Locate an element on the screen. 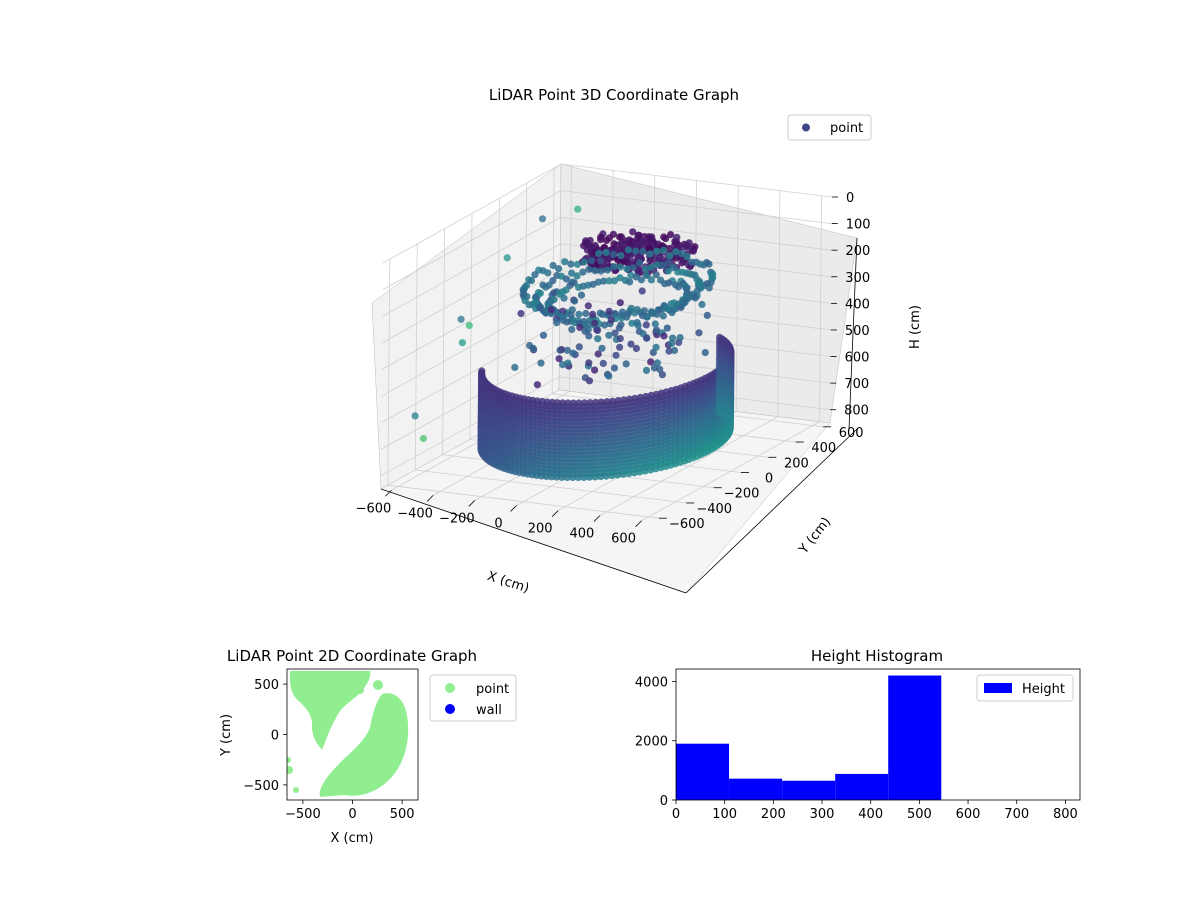 This screenshot has height=900, width=1200. x-tick-label-2d-1: 0 is located at coordinates (352, 814).